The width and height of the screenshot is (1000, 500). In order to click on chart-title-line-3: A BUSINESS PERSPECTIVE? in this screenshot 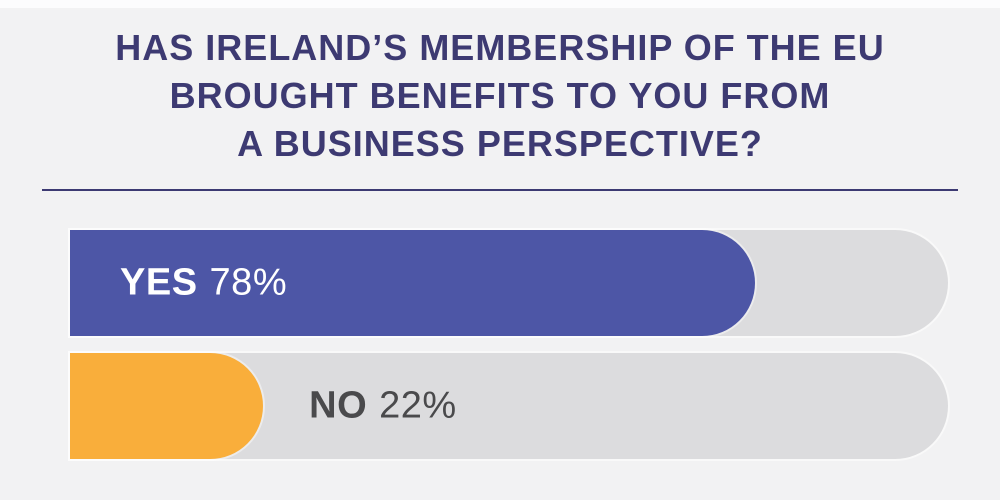, I will do `click(500, 143)`.